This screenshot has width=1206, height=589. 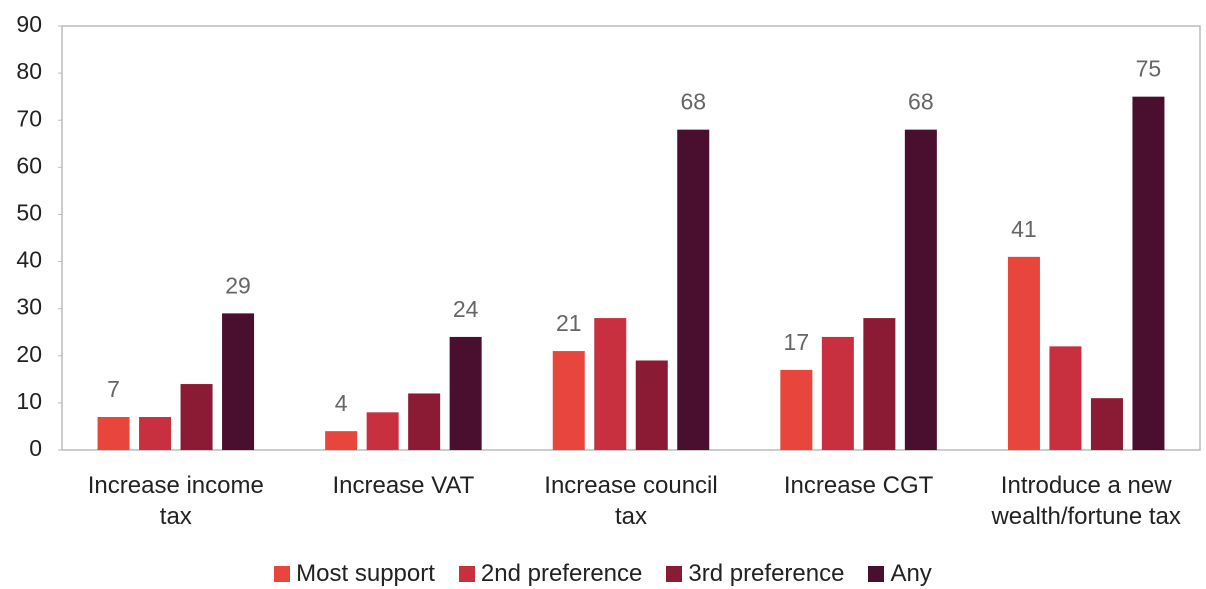 What do you see at coordinates (35, 448) in the screenshot?
I see `y-tick-label: 0` at bounding box center [35, 448].